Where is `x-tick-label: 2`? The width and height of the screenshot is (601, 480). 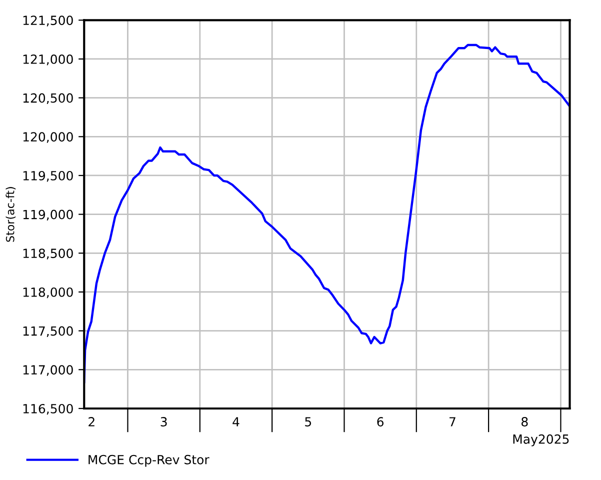 x-tick-label: 2 is located at coordinates (91, 421).